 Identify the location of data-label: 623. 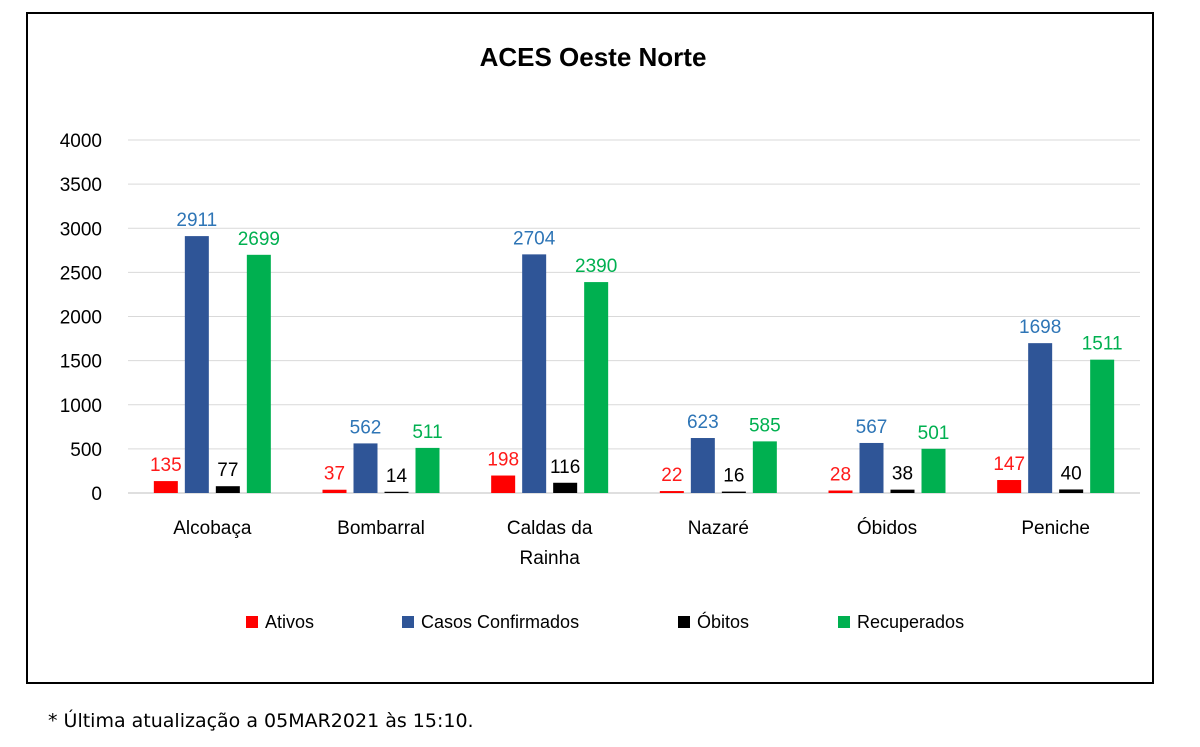
(703, 422).